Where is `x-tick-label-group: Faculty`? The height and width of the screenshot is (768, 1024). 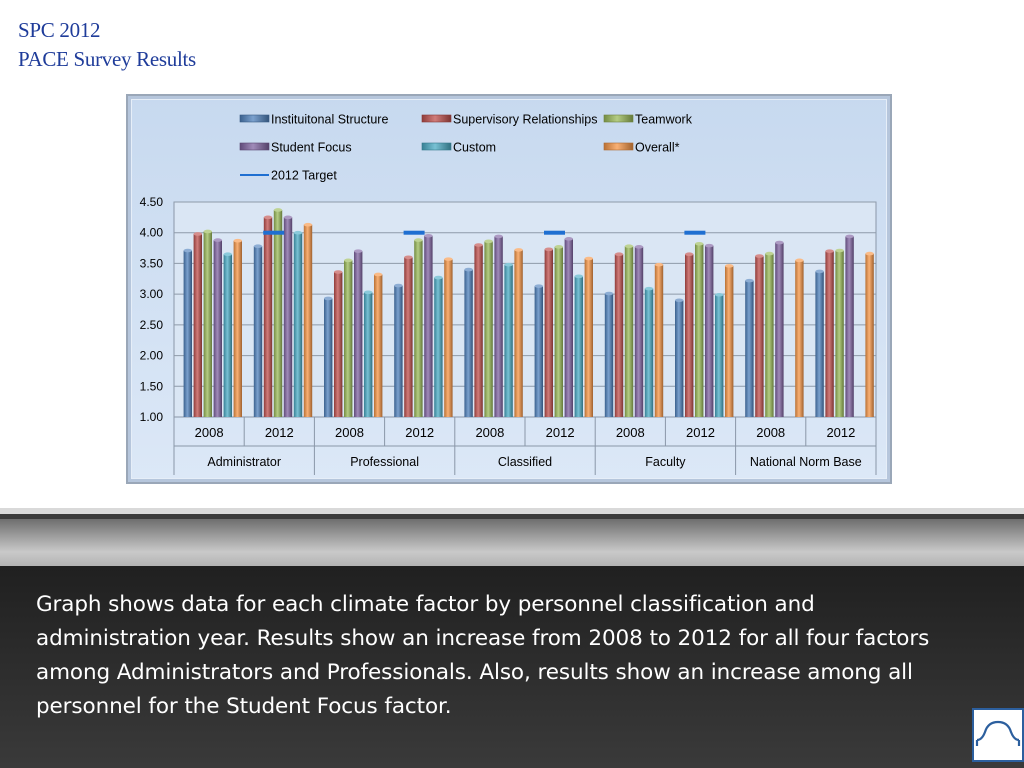
x-tick-label-group: Faculty is located at coordinates (665, 462).